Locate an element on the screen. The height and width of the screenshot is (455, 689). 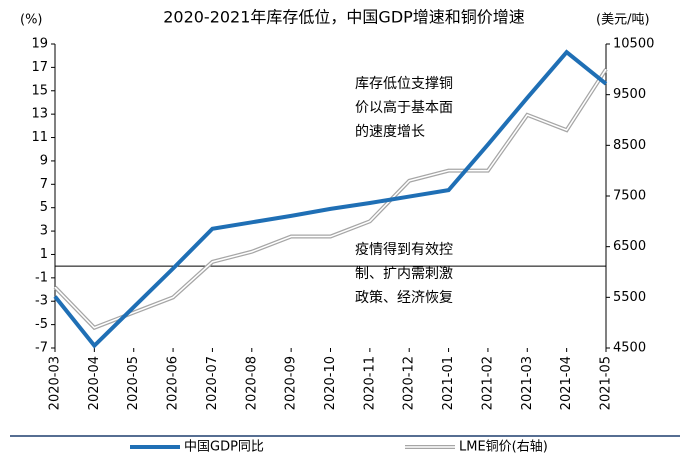
x-tick-label: 2021-04 is located at coordinates (566, 383).